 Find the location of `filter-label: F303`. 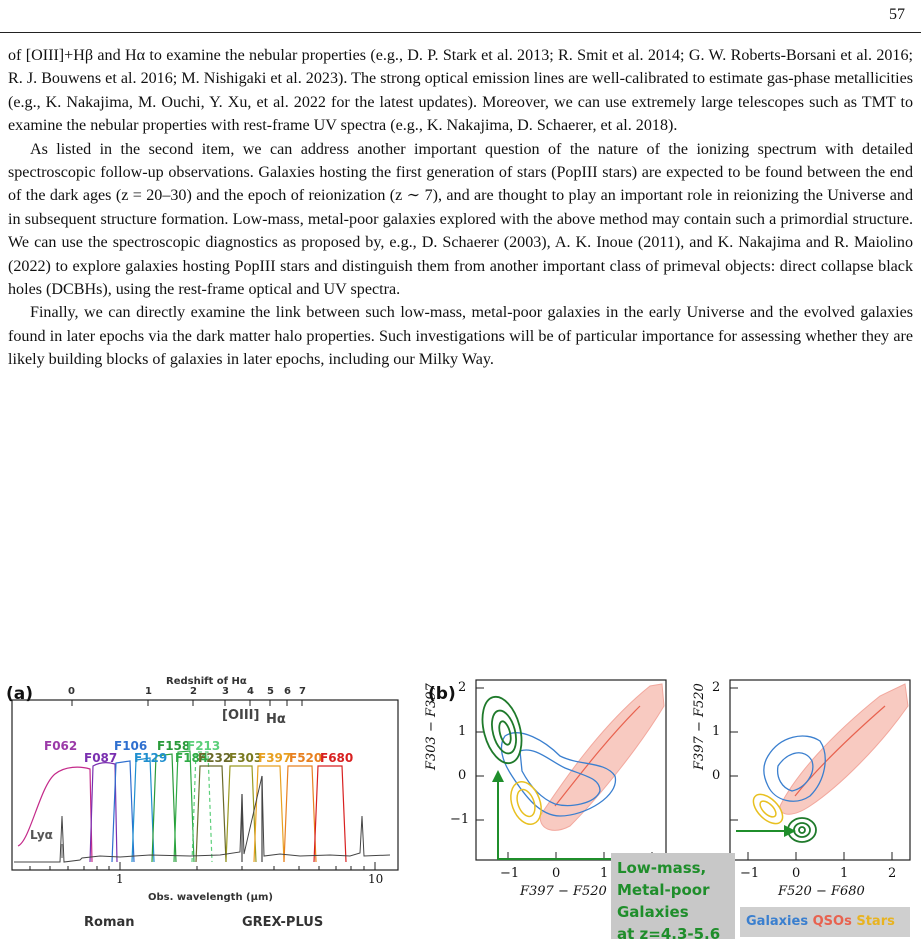

filter-label: F303 is located at coordinates (246, 758).